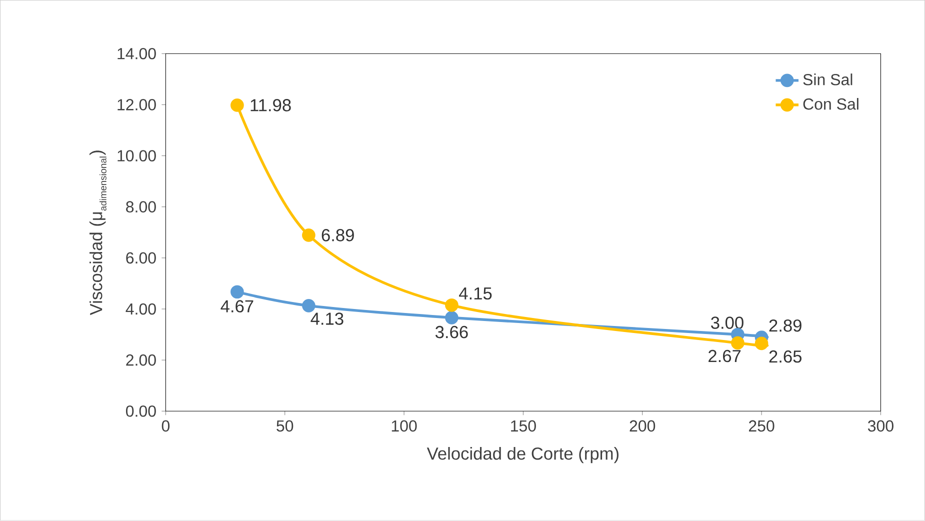 The height and width of the screenshot is (521, 925). Describe the element at coordinates (338, 235) in the screenshot. I see `data-label: 6.89` at that location.